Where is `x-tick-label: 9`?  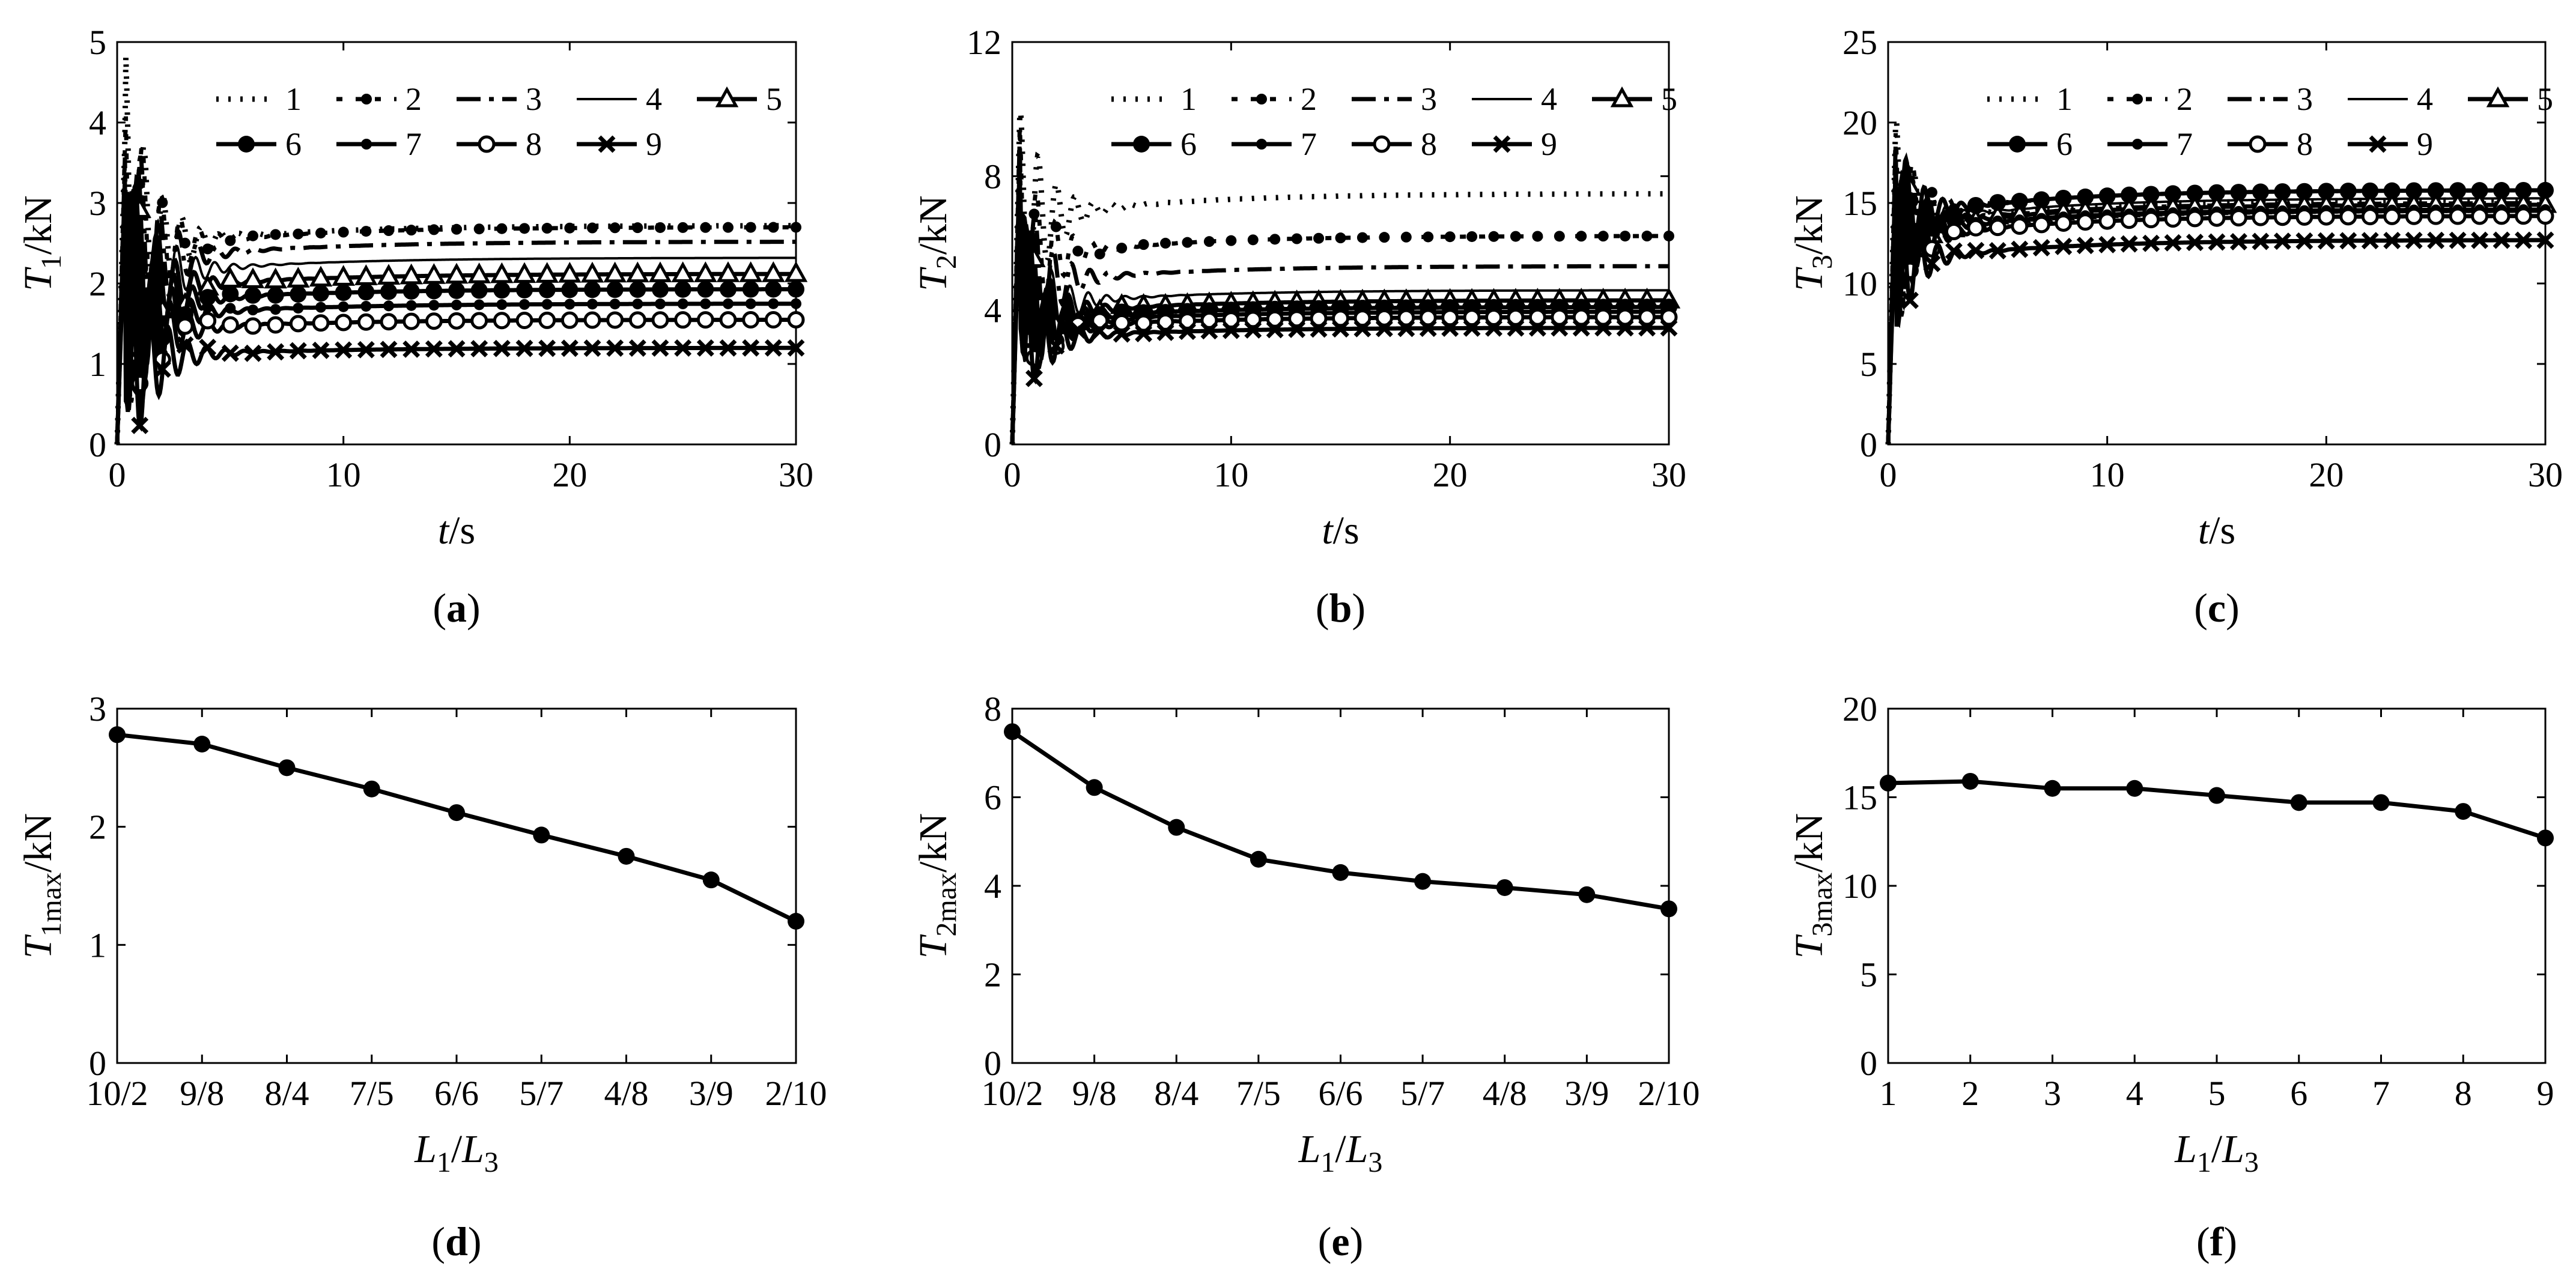 x-tick-label: 9 is located at coordinates (2546, 1093).